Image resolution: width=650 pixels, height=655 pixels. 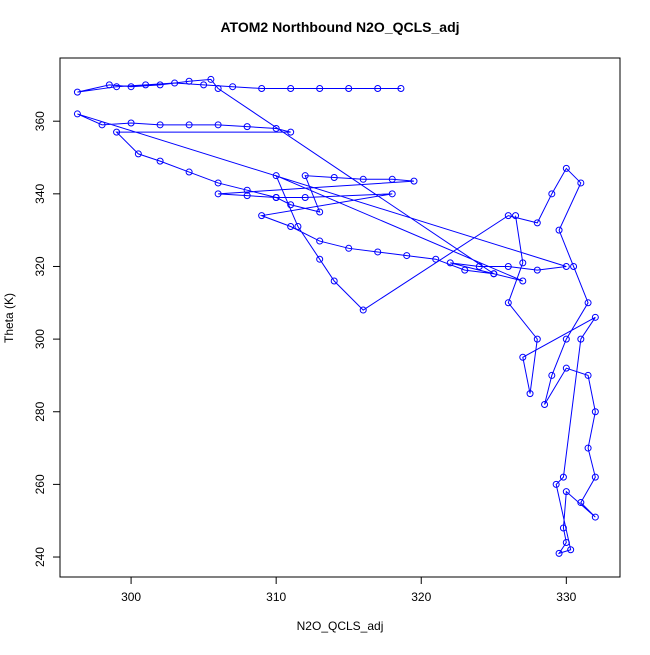 What do you see at coordinates (40, 411) in the screenshot?
I see `y-tick-label: 280` at bounding box center [40, 411].